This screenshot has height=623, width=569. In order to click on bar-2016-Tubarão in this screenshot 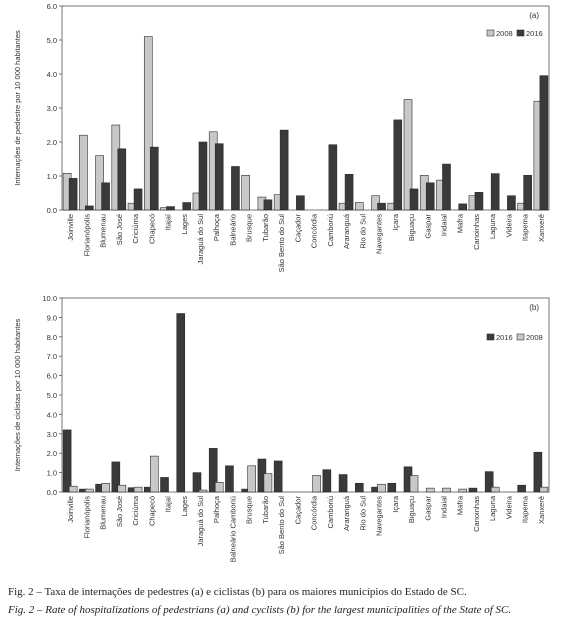, I will do `click(268, 205)`.